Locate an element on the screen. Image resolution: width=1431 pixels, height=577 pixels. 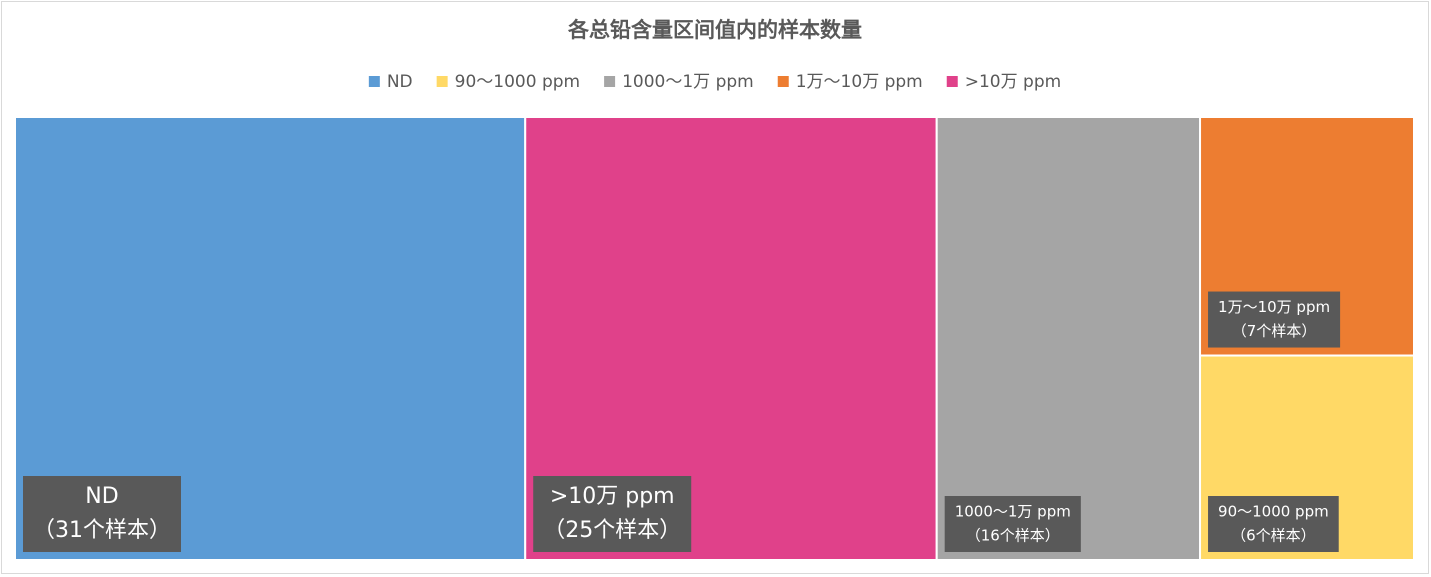
data-label: 1万～10万 ppm （7个样本） is located at coordinates (1274, 319).